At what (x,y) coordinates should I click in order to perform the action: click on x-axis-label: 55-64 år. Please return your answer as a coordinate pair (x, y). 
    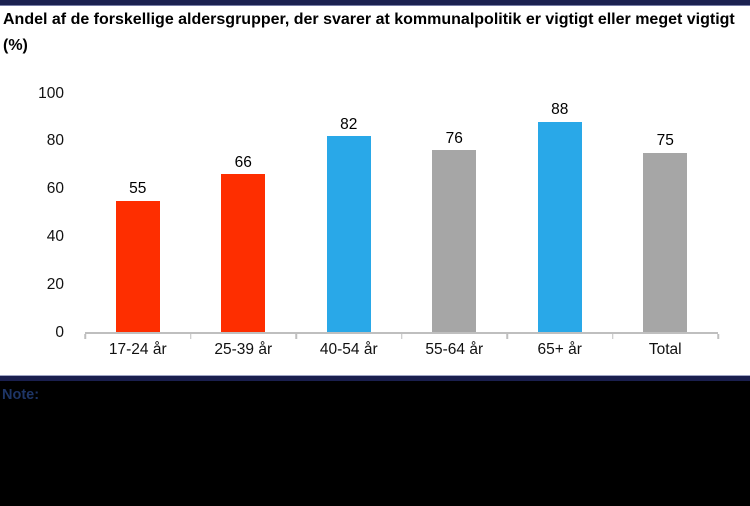
    Looking at the image, I should click on (454, 349).